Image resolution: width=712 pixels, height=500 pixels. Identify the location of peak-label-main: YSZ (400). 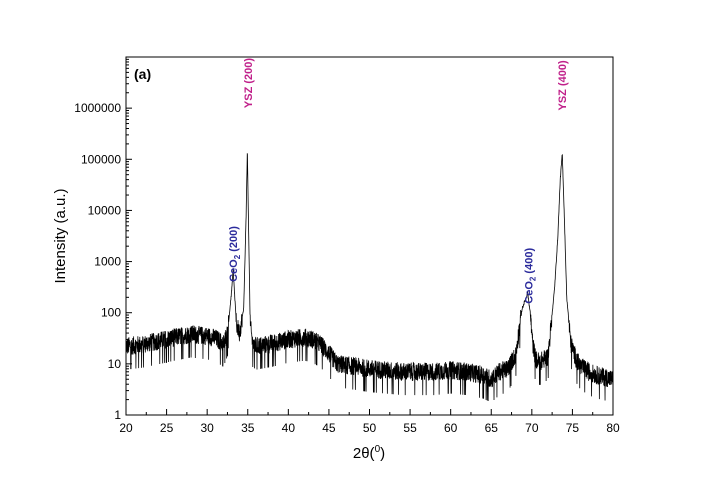
(563, 85).